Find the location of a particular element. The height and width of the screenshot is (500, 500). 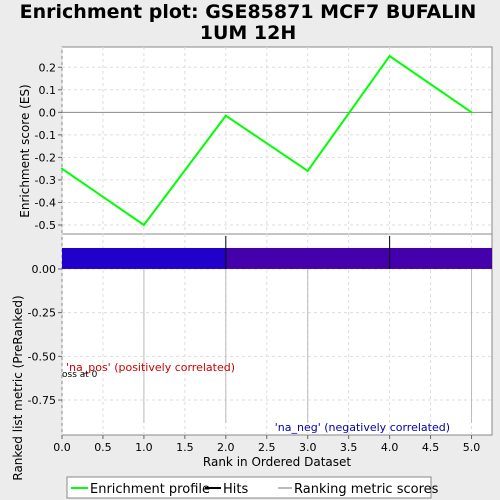

x-tick-label: 3.0 is located at coordinates (308, 447).